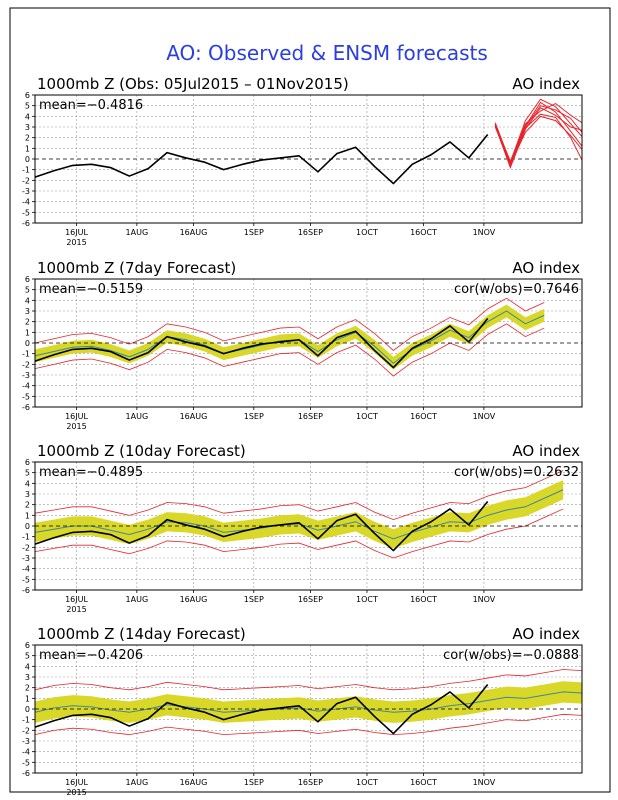 This screenshot has height=800, width=618. What do you see at coordinates (26, 537) in the screenshot?
I see `y-tick-label: -1` at bounding box center [26, 537].